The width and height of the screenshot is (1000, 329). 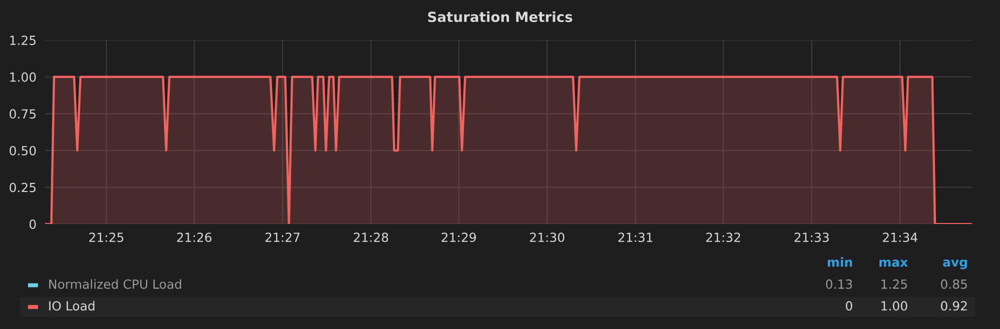 What do you see at coordinates (894, 263) in the screenshot?
I see `text: max` at bounding box center [894, 263].